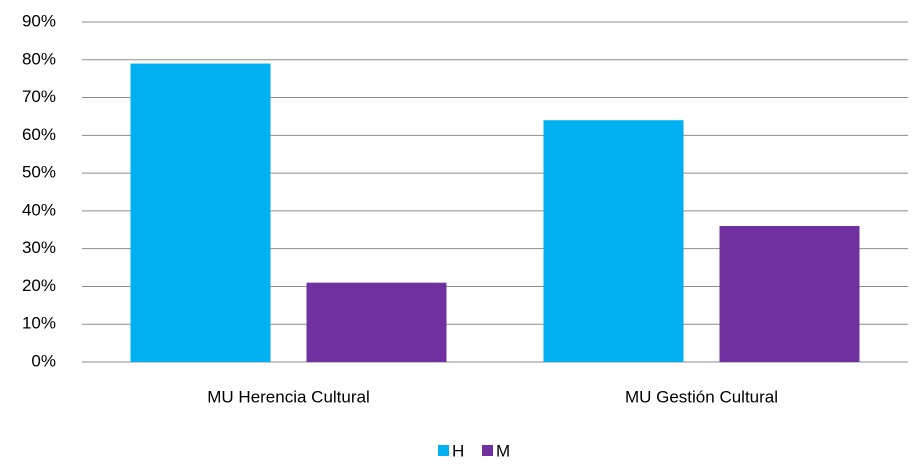  I want to click on legend-label: H, so click(458, 450).